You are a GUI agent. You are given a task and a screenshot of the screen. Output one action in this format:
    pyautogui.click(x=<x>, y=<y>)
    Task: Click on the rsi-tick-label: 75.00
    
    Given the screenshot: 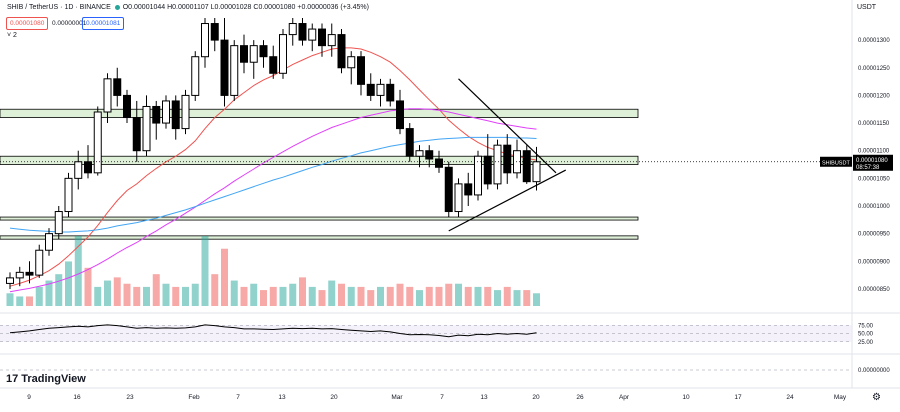 What is the action you would take?
    pyautogui.click(x=866, y=326)
    